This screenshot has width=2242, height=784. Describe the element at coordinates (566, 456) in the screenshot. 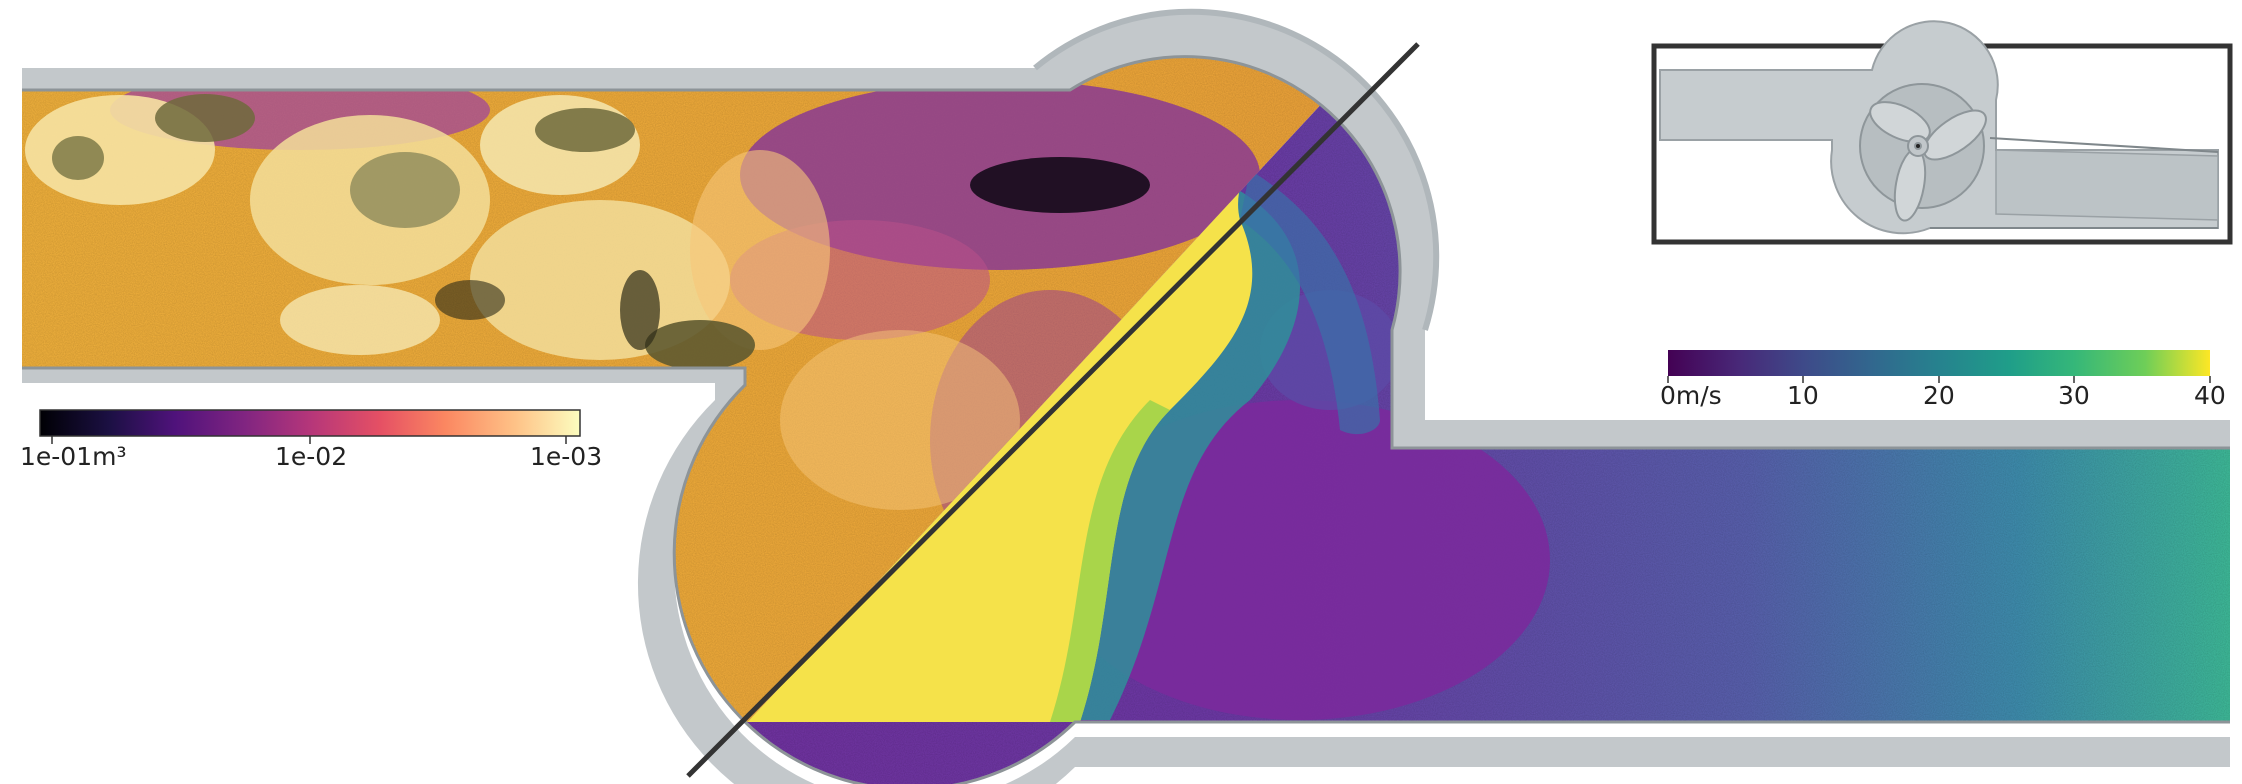

I see `volume-tick-label-2: 1e-03` at that location.